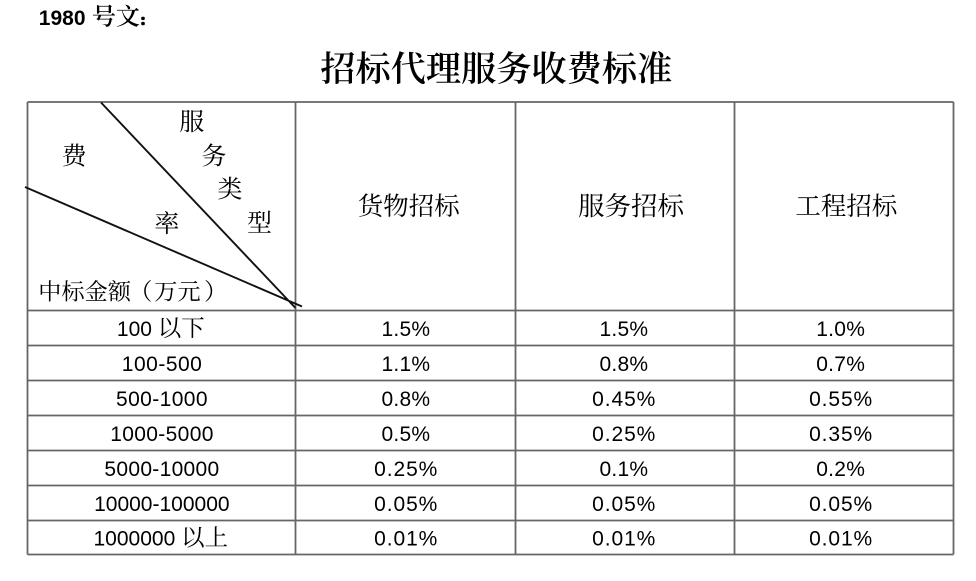  What do you see at coordinates (162, 364) in the screenshot?
I see `svg-text: 100-500` at bounding box center [162, 364].